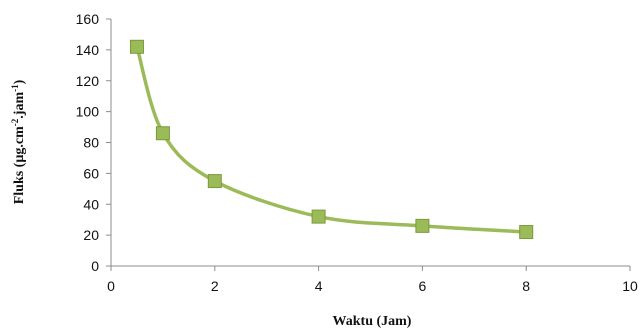  What do you see at coordinates (91, 235) in the screenshot?
I see `y-tick-label: 20` at bounding box center [91, 235].